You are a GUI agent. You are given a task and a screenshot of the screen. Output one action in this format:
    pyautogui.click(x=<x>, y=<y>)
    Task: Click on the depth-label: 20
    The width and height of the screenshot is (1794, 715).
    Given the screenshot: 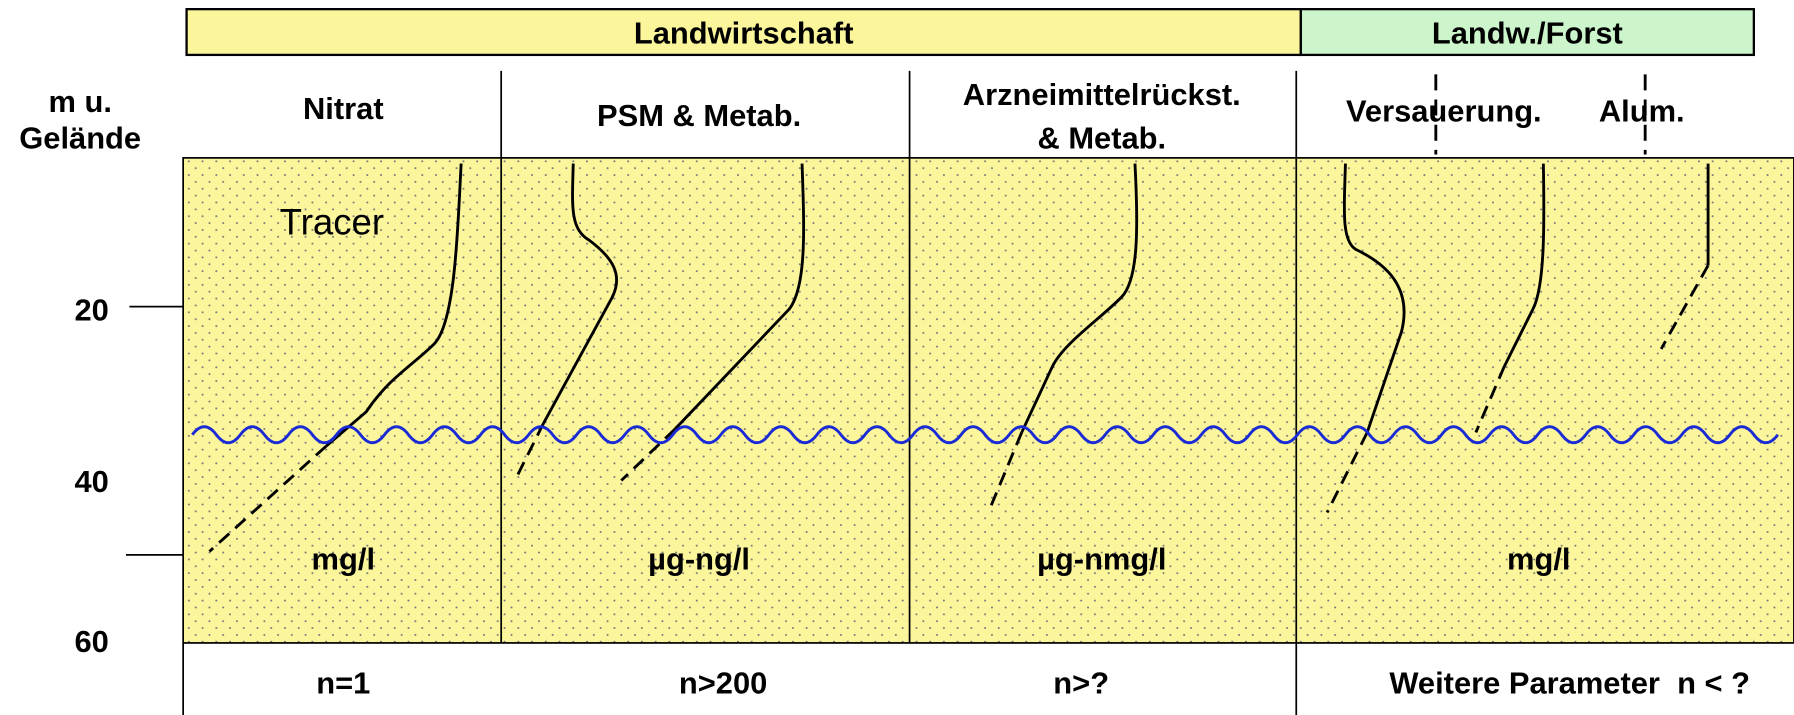 What is the action you would take?
    pyautogui.click(x=91, y=309)
    